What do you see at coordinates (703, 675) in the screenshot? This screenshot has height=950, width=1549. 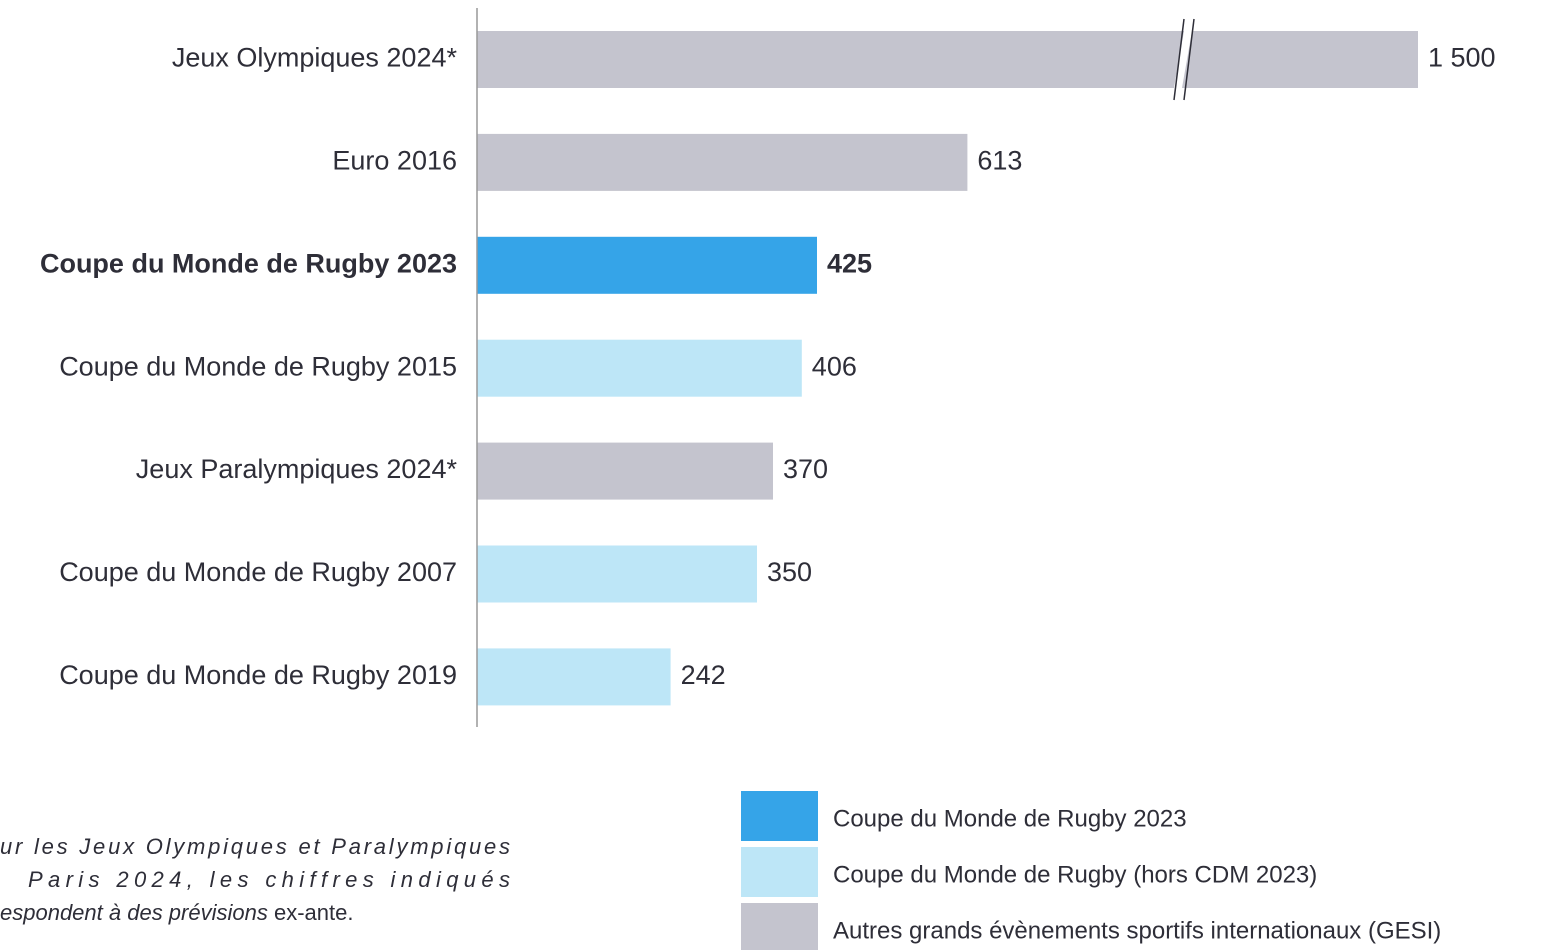 I see `value-label: 242` at bounding box center [703, 675].